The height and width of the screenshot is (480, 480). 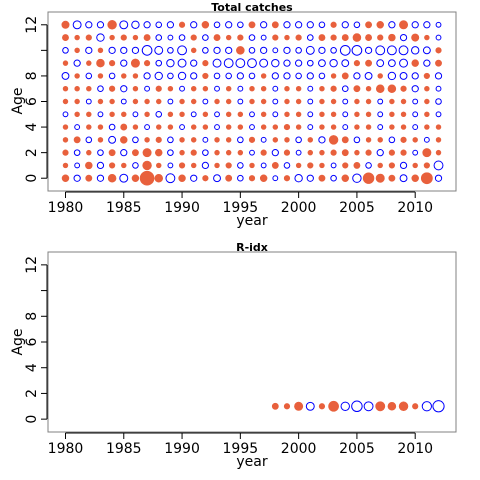 What do you see at coordinates (32, 75) in the screenshot?
I see `y-tick-label: 8` at bounding box center [32, 75].